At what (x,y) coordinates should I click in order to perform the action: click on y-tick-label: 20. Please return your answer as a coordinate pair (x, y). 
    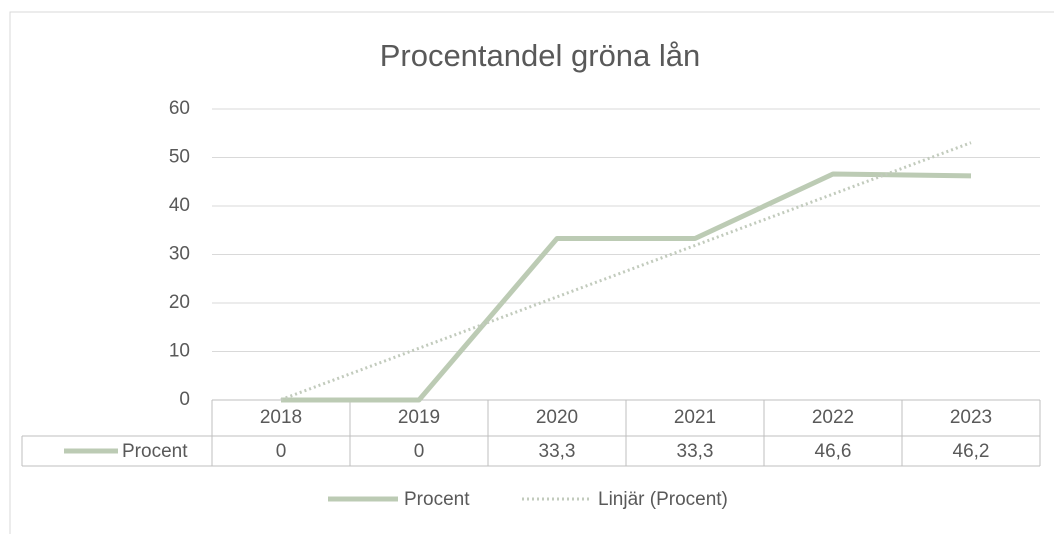
    Looking at the image, I should click on (179, 302).